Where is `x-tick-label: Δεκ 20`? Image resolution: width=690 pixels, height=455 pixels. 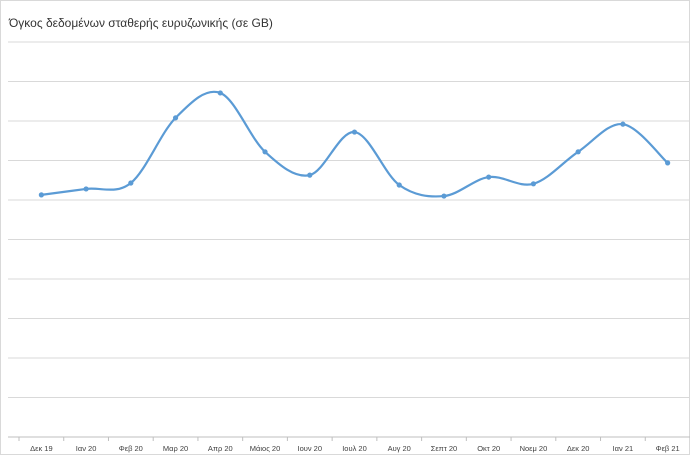 x-tick-label: Δεκ 20 is located at coordinates (578, 448).